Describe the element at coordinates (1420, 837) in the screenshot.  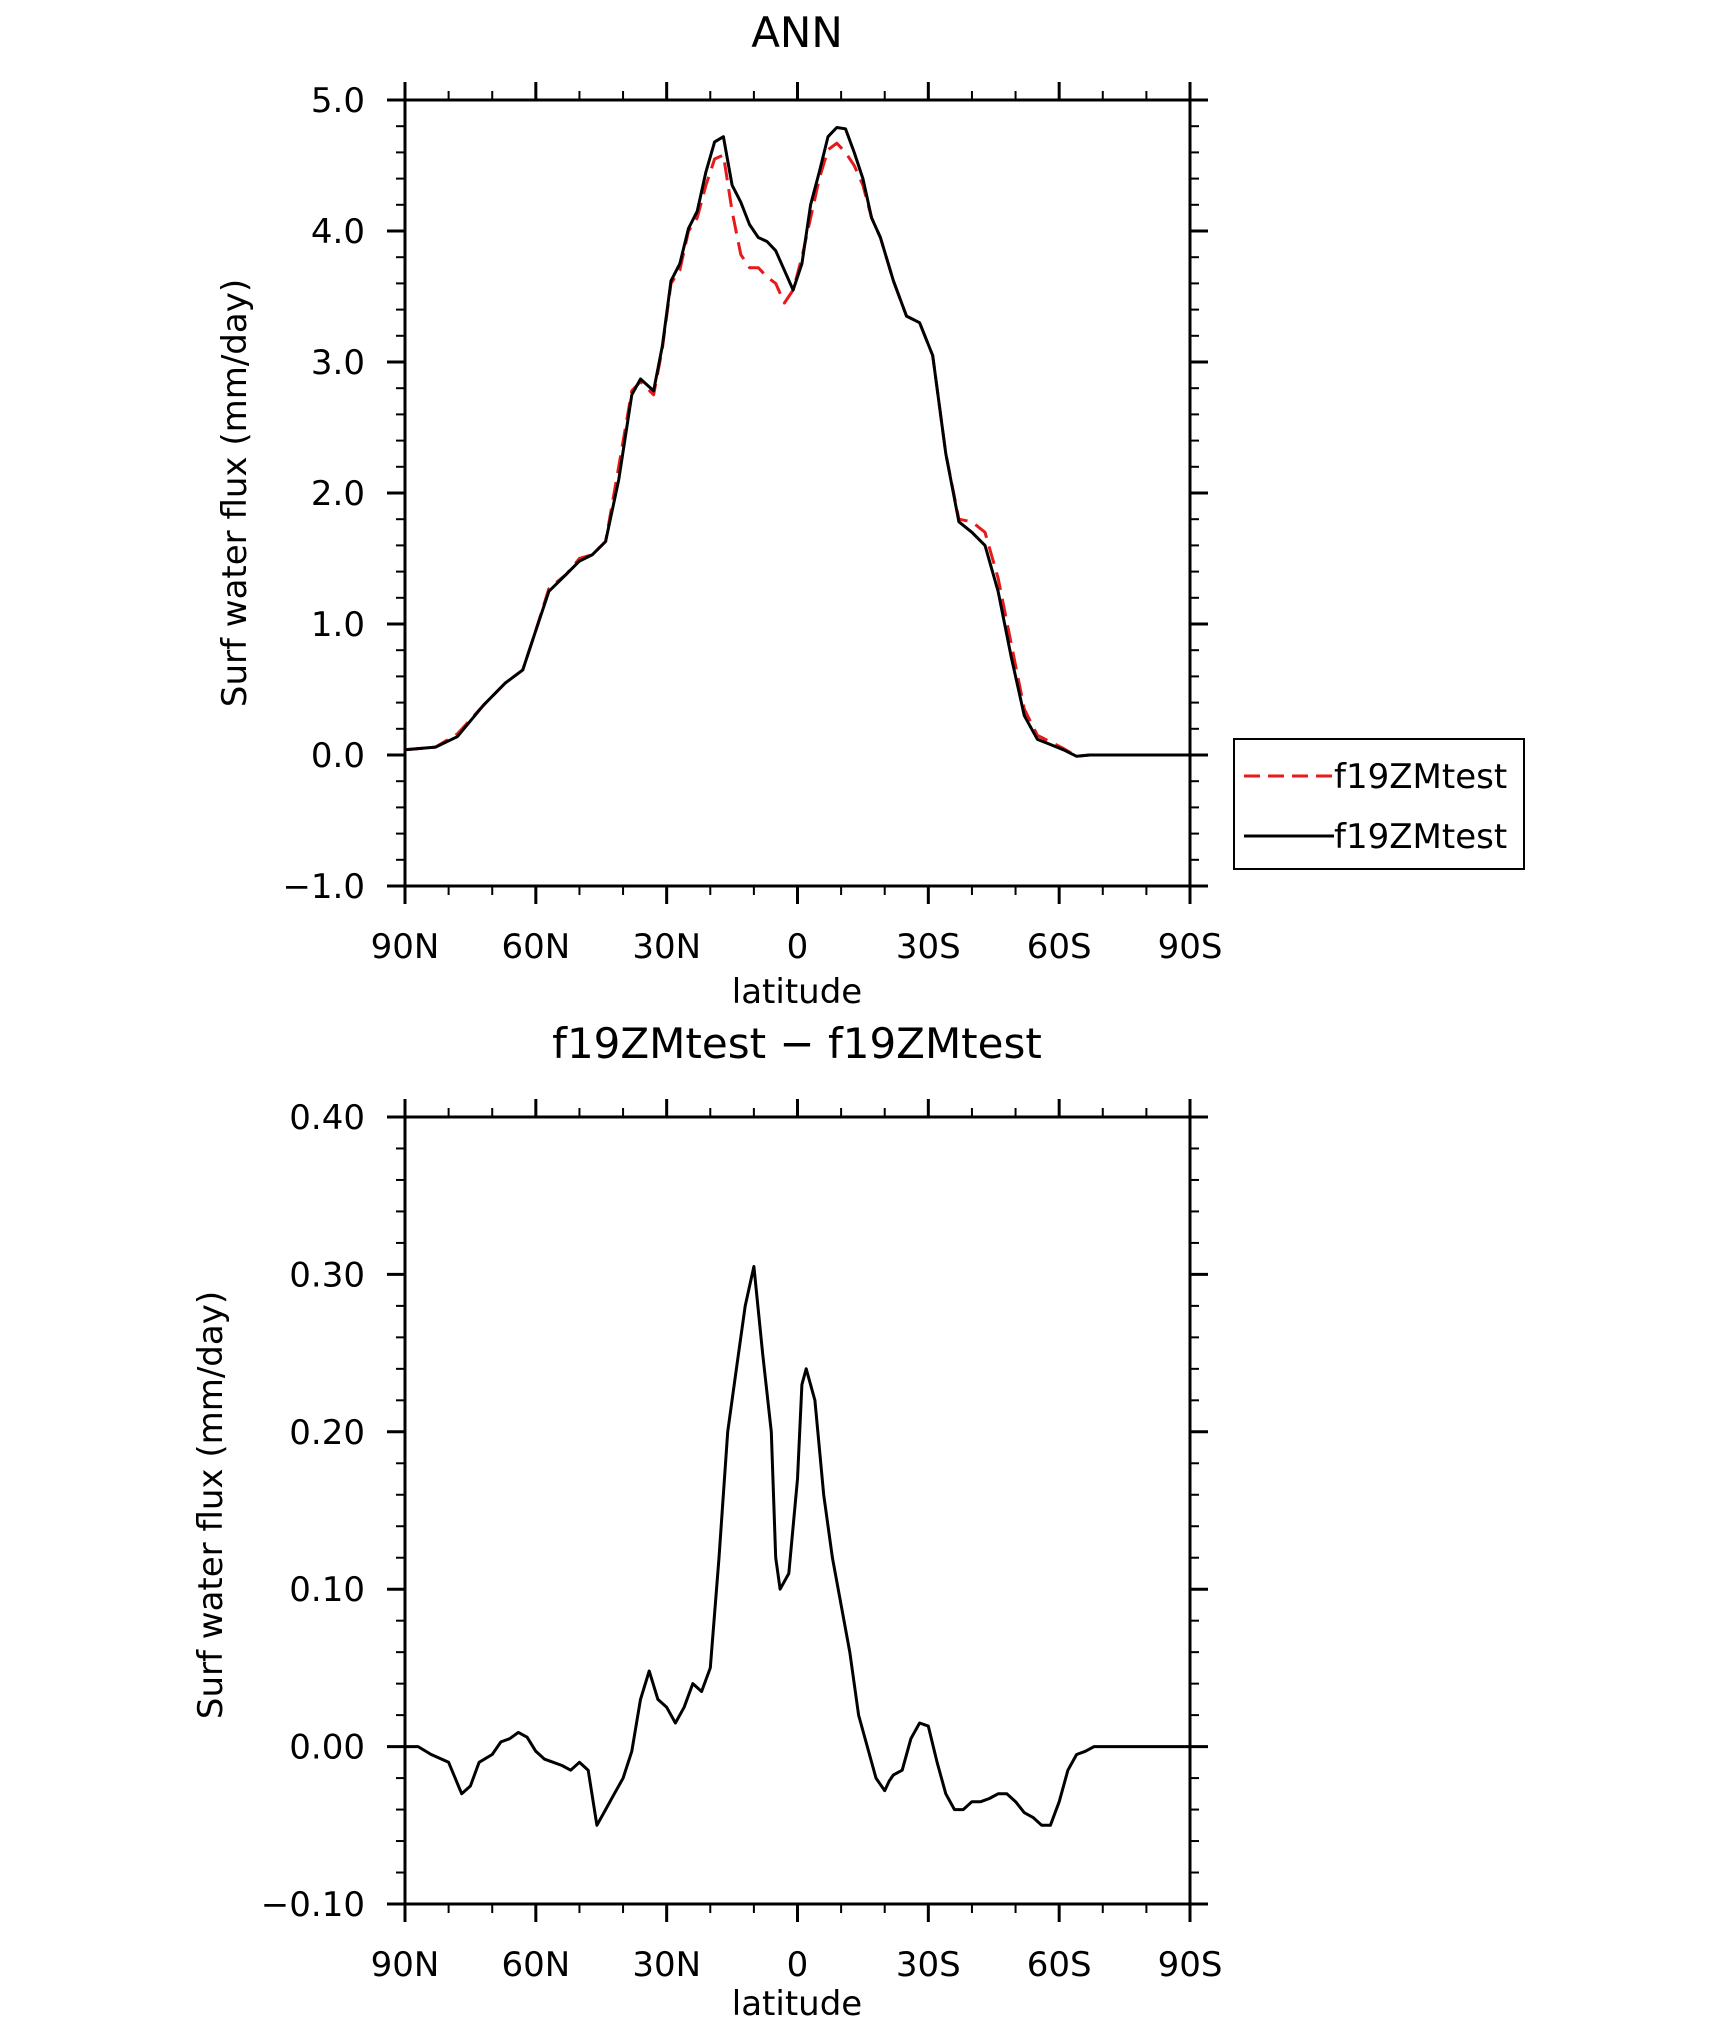
I see `legend-label-2: f19ZMtest` at that location.